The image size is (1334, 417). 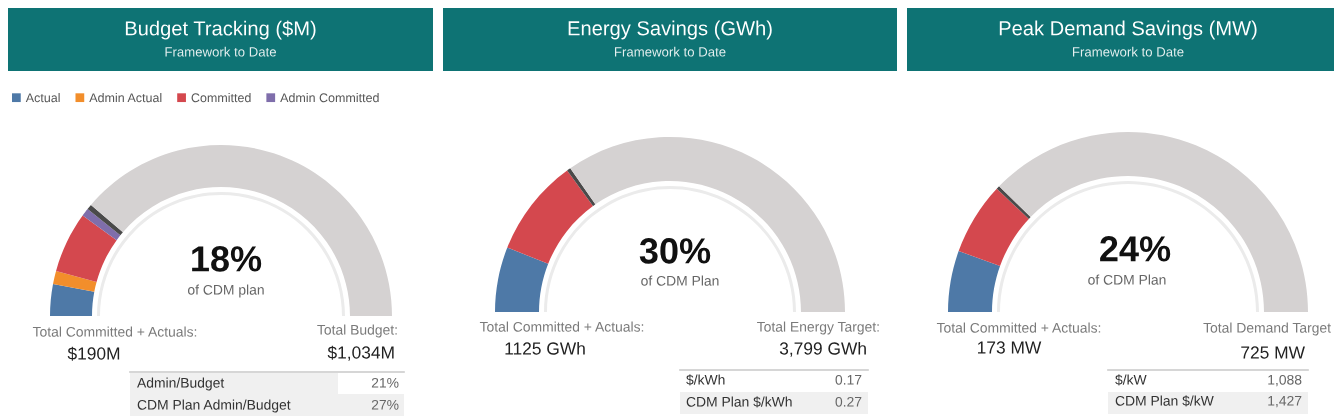 What do you see at coordinates (221, 98) in the screenshot?
I see `legend-label: Committed` at bounding box center [221, 98].